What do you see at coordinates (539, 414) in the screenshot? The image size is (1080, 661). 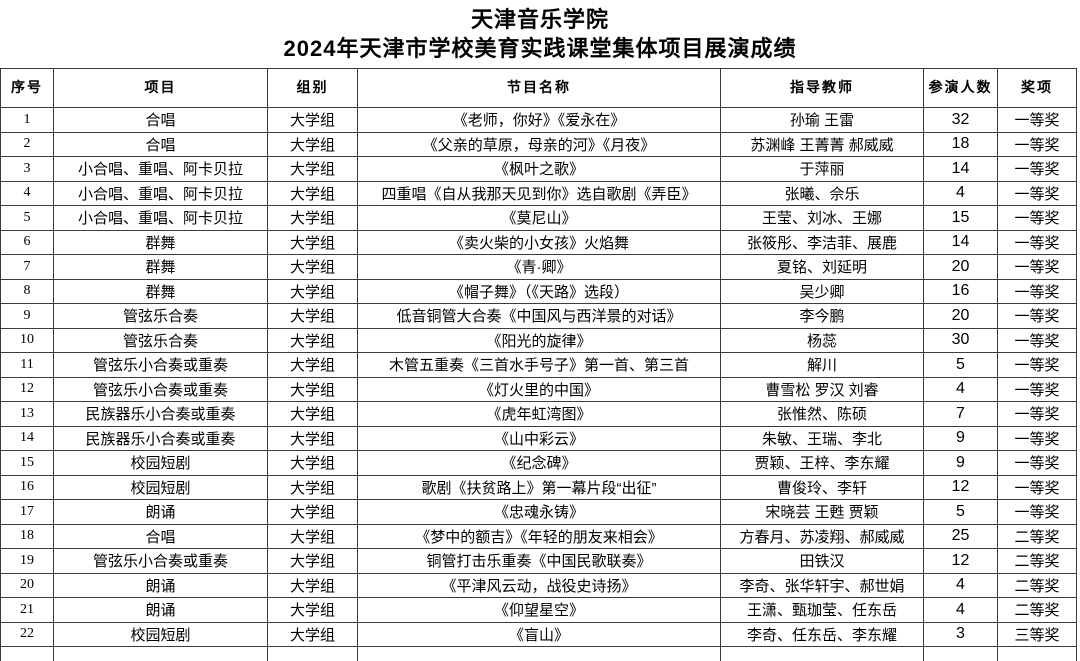 I see `cell-program: 《虎年虹湾图》` at bounding box center [539, 414].